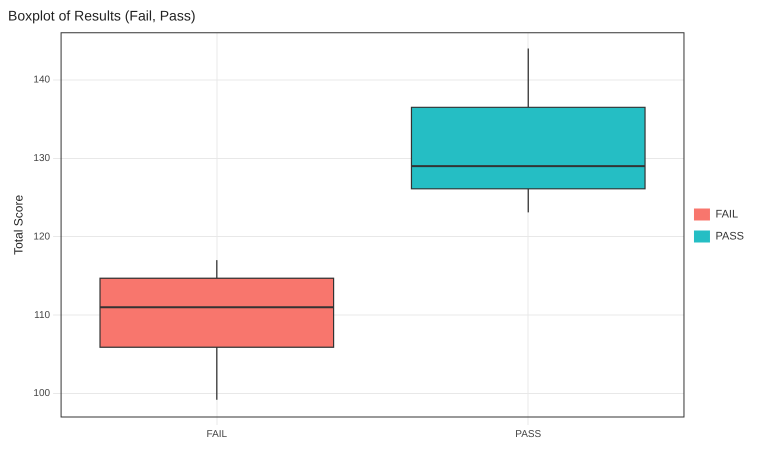 This screenshot has height=451, width=772. What do you see at coordinates (19, 224) in the screenshot?
I see `y-axis-title: Total Score` at bounding box center [19, 224].